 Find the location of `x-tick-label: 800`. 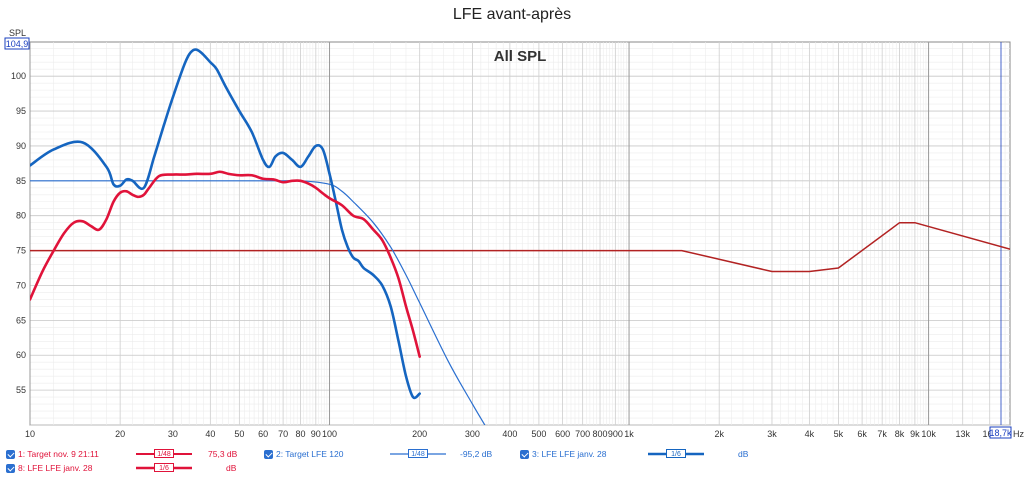

x-tick-label: 800 is located at coordinates (600, 434).